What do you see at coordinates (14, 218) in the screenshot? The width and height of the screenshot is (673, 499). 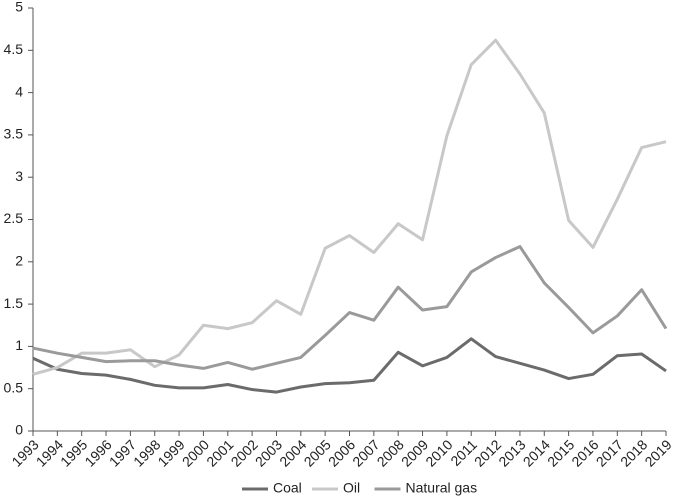 I see `y-tick-label: 2.5` at bounding box center [14, 218].